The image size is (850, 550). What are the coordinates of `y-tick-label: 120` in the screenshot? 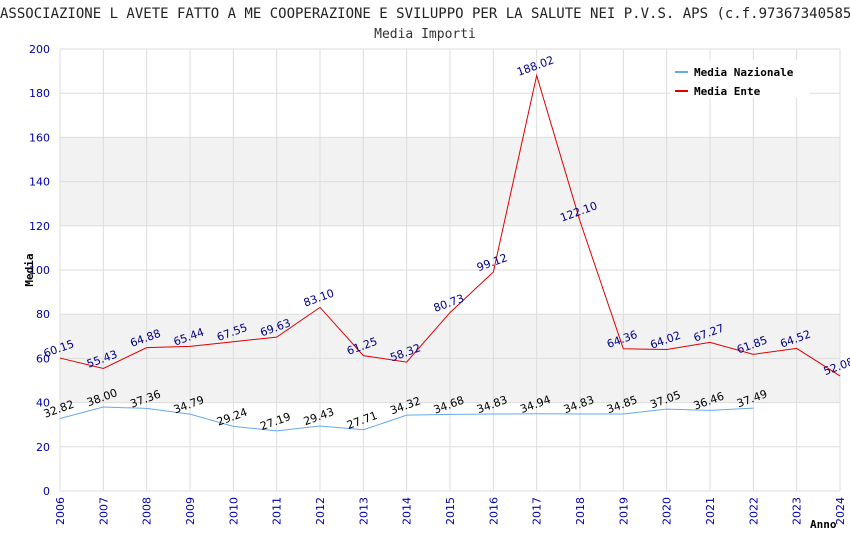 It's located at (39, 226).